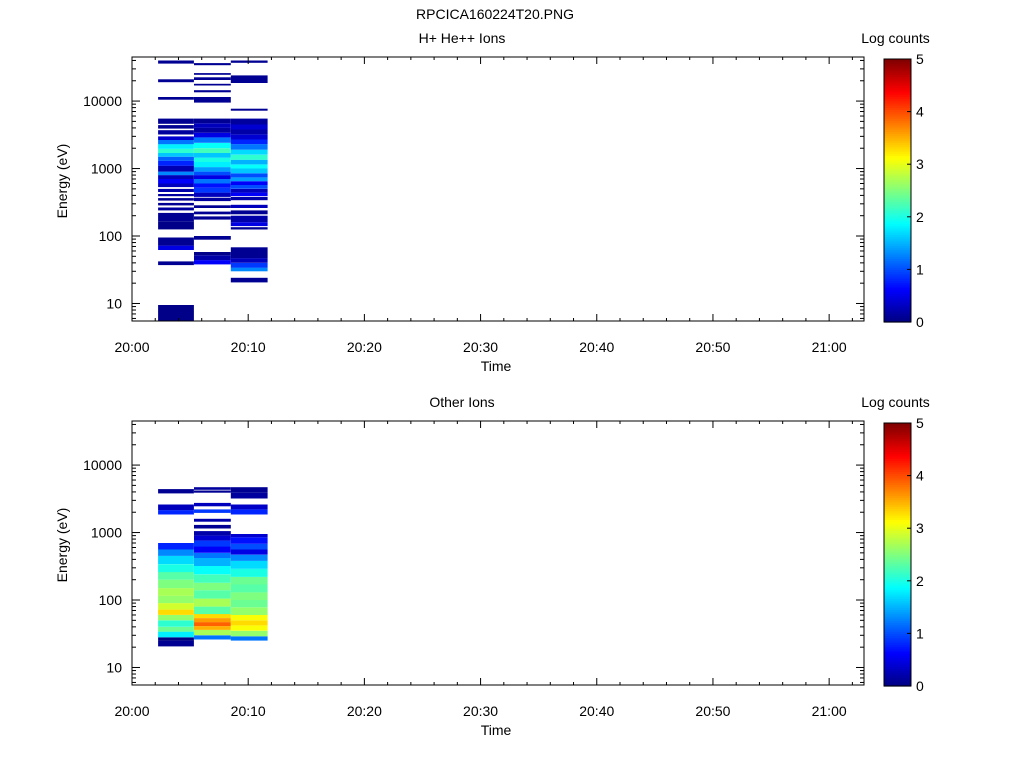 The width and height of the screenshot is (1024, 768). I want to click on panel-title: H+ He++ Ions, so click(462, 38).